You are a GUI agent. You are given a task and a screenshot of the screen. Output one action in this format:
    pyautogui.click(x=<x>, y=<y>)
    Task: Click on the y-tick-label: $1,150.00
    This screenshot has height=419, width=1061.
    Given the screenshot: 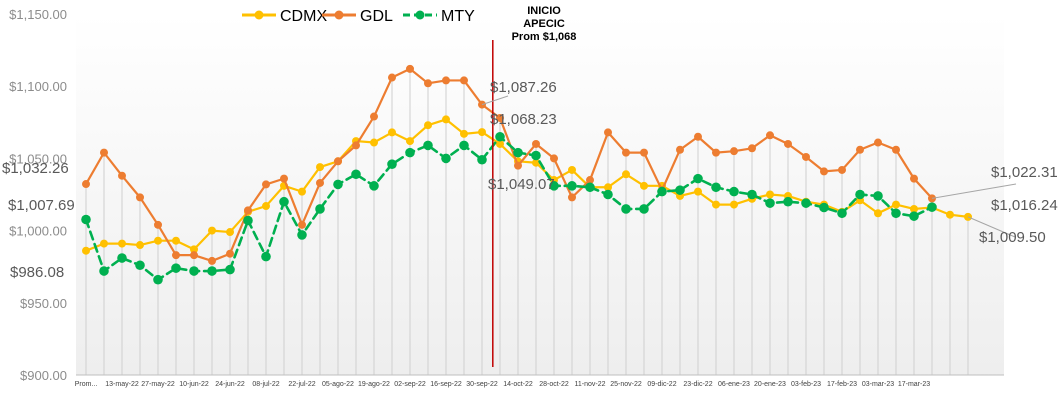 What is the action you would take?
    pyautogui.click(x=38, y=14)
    